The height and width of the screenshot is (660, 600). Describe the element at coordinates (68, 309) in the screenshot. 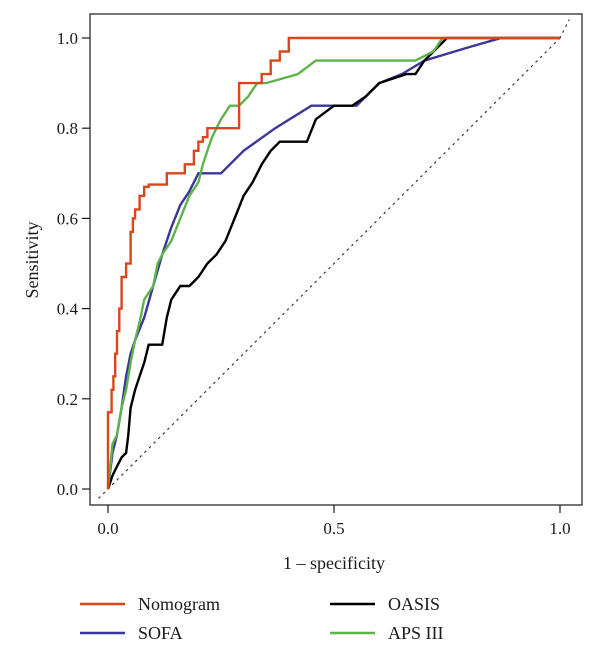

I see `y-tick-label: 0.4` at that location.